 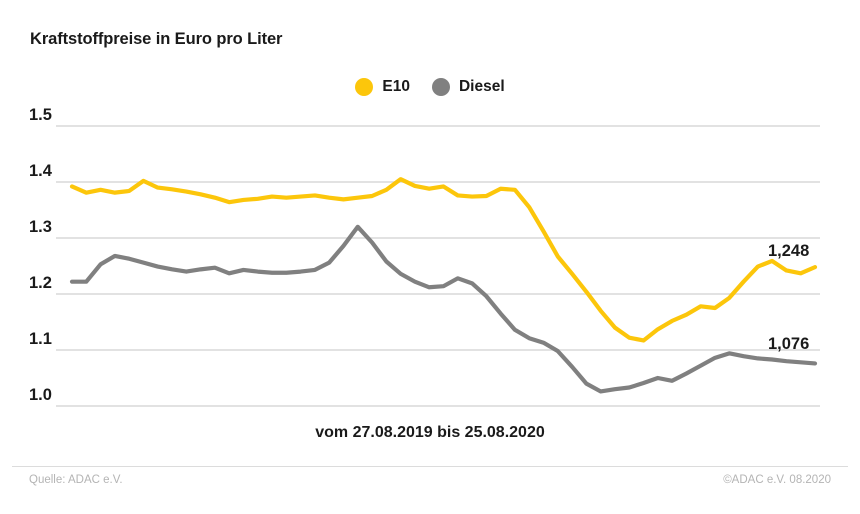 What do you see at coordinates (430, 432) in the screenshot?
I see `x-axis-caption: vom 27.08.2019 bis 25.08.2020` at bounding box center [430, 432].